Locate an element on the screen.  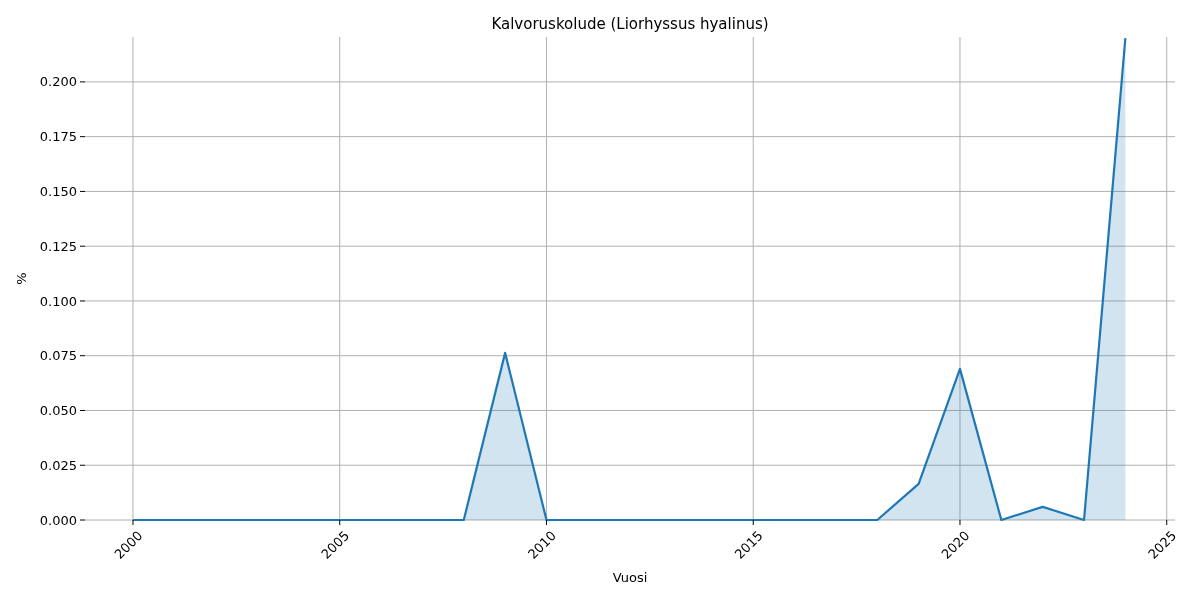
y-tick-label: 0.025 is located at coordinates (58, 465).